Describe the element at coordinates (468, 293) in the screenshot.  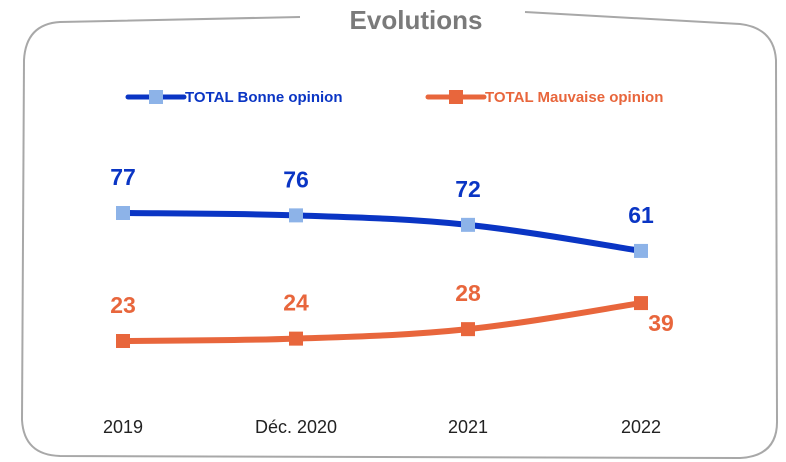
I see `data-label: 28` at that location.